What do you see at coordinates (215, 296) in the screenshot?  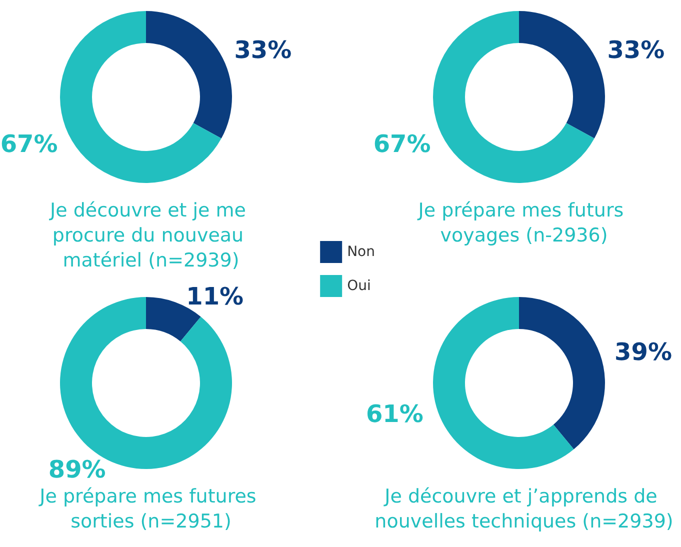 I see `data-label: 11%` at bounding box center [215, 296].